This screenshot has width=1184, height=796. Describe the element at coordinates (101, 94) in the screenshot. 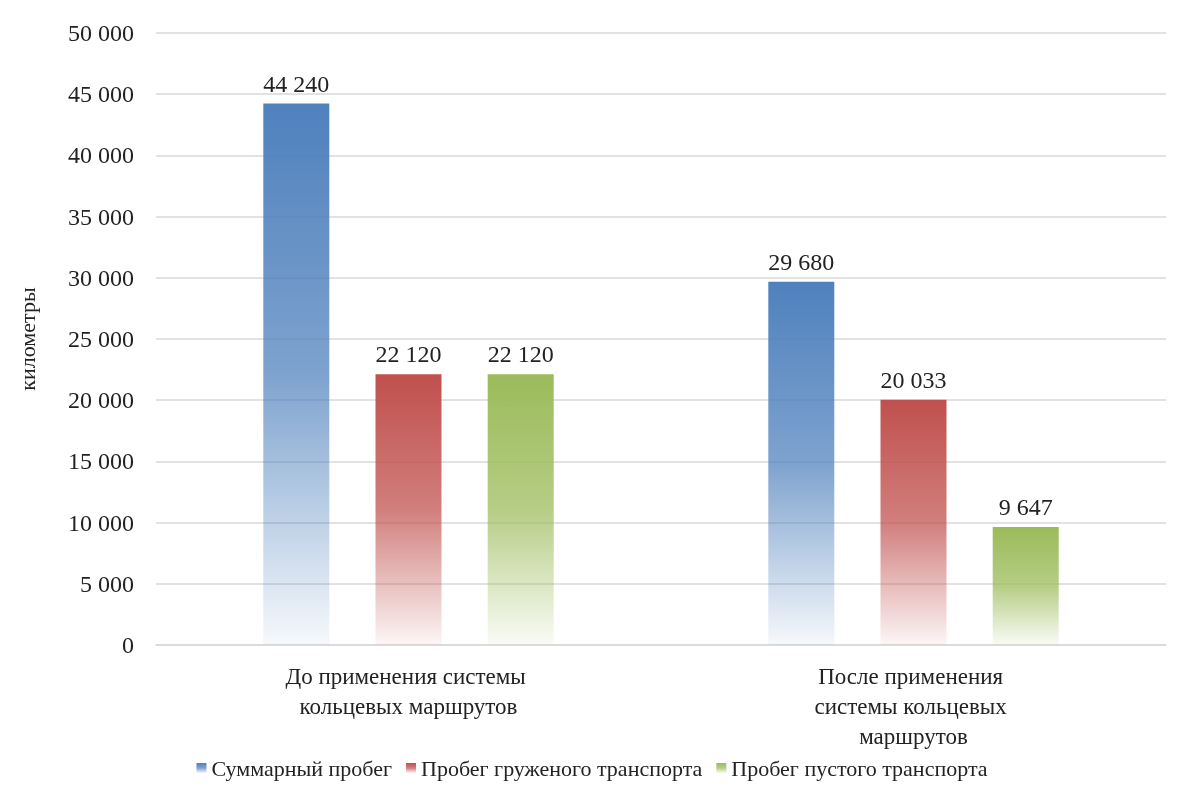

I see `y-tick-label: 45 000` at that location.